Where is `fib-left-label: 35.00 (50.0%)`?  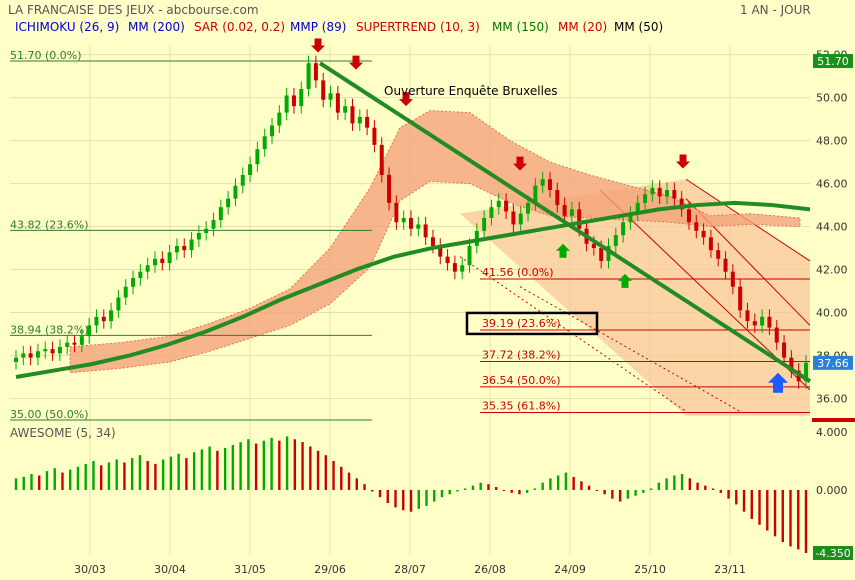
fib-left-label: 35.00 (50.0%) is located at coordinates (49, 414).